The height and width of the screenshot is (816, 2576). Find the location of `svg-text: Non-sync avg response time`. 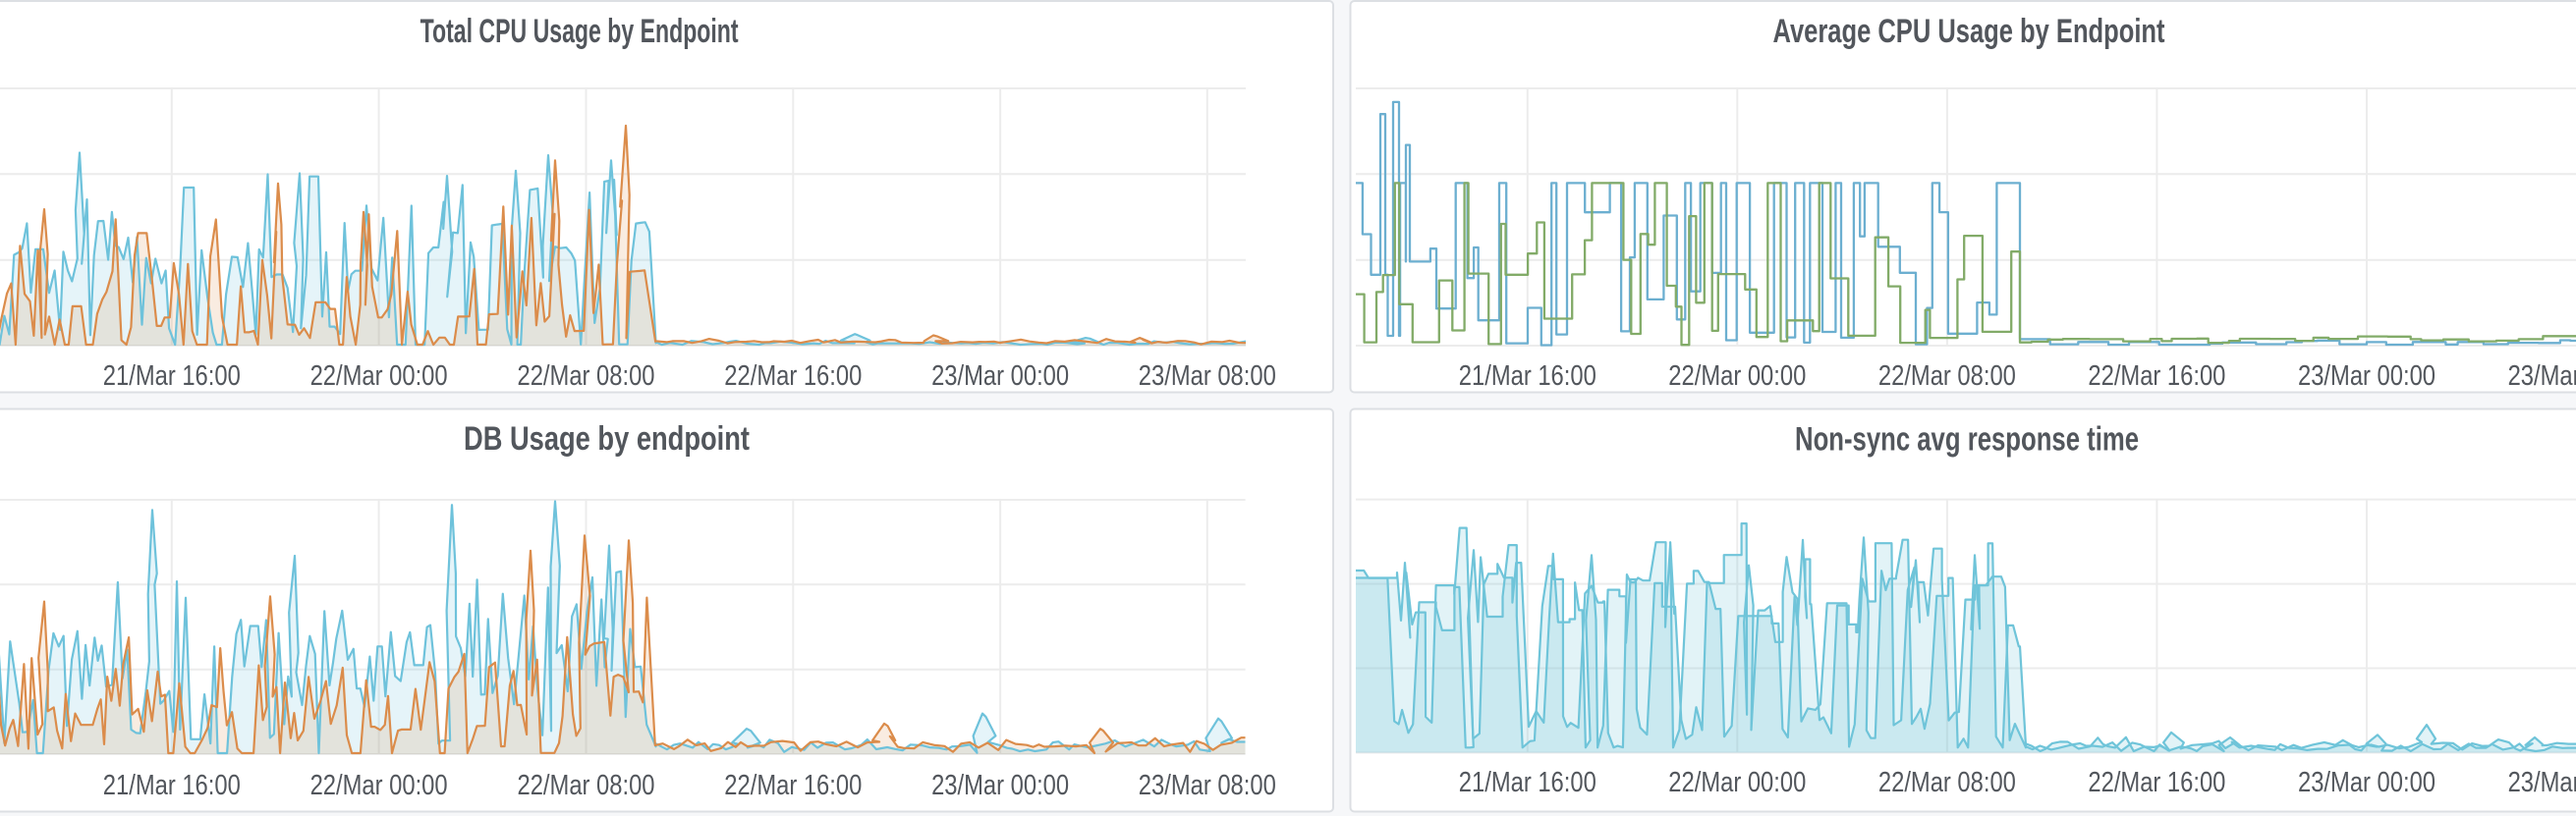

svg-text: Non-sync avg response time is located at coordinates (1967, 440).